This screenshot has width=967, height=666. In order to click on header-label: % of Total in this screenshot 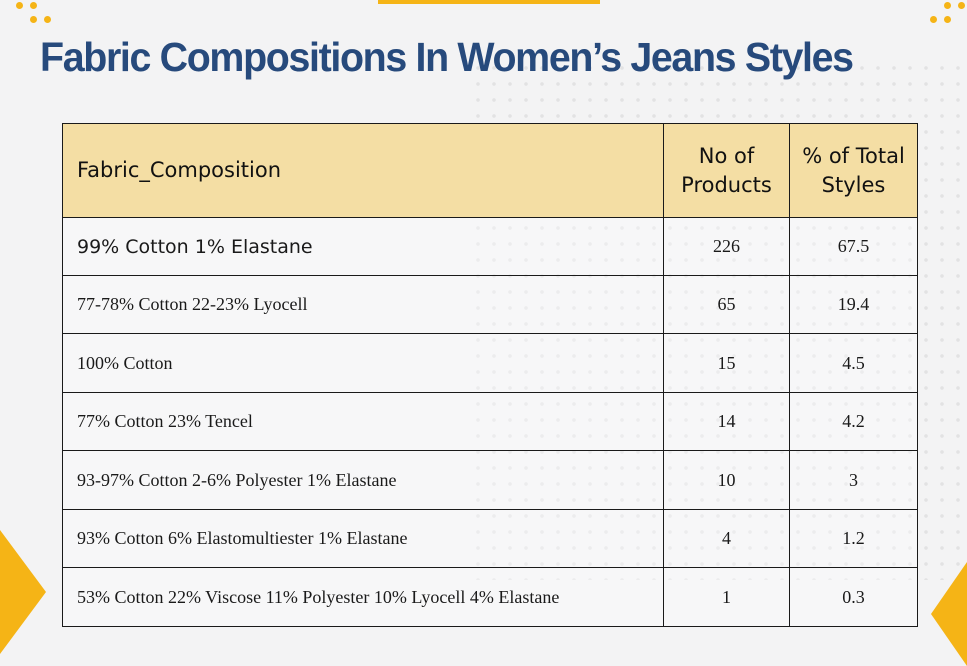, I will do `click(853, 155)`.